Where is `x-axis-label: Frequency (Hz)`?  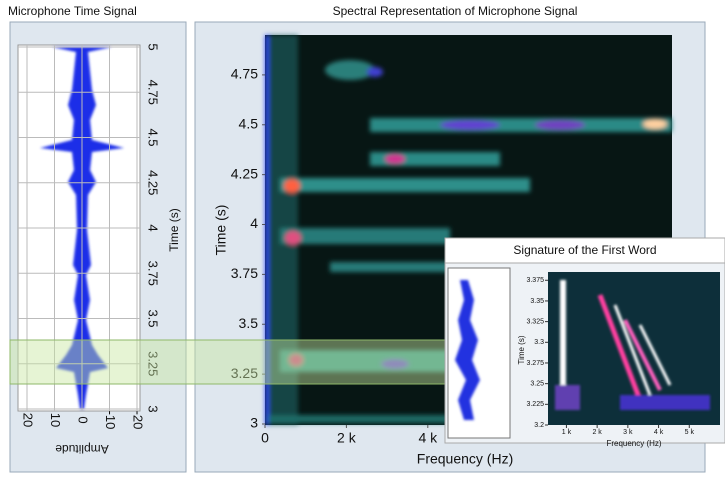 x-axis-label: Frequency (Hz) is located at coordinates (465, 459).